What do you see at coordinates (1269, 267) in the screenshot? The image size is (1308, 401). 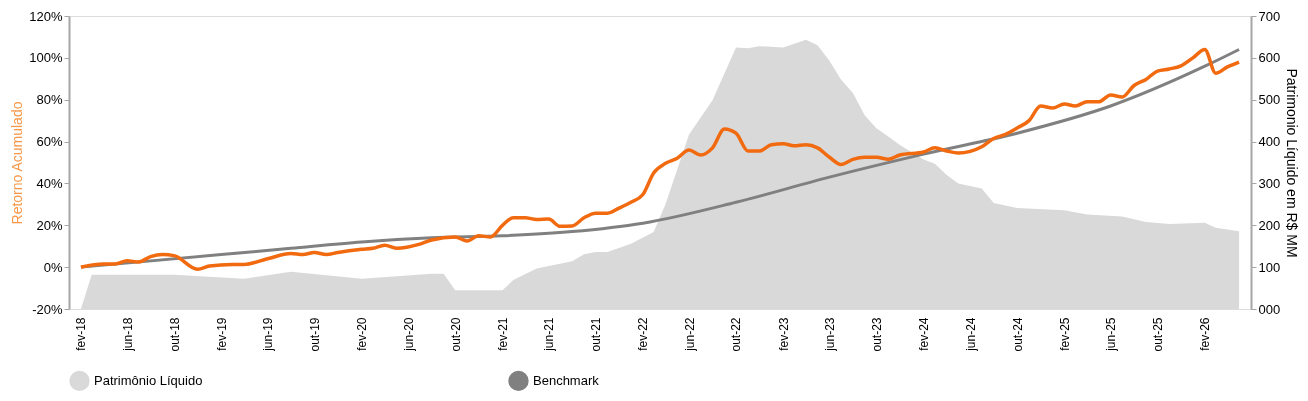 I see `y2-tick-label: 100` at bounding box center [1269, 267].